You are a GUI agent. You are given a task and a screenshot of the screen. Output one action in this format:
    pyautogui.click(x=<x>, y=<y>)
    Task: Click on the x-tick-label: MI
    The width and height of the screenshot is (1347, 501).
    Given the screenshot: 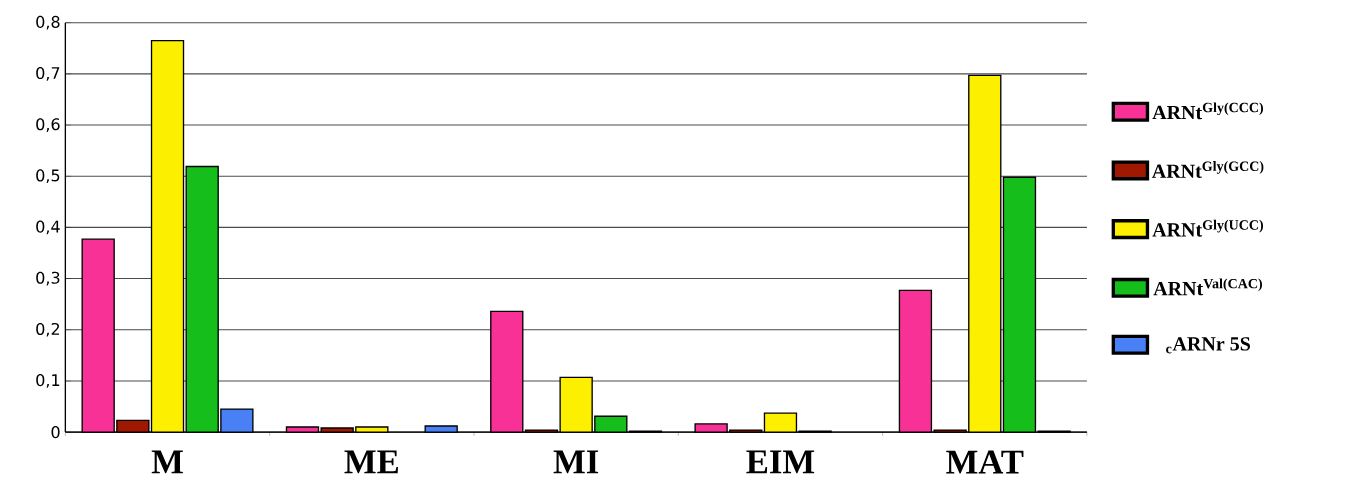 What is the action you would take?
    pyautogui.click(x=576, y=461)
    